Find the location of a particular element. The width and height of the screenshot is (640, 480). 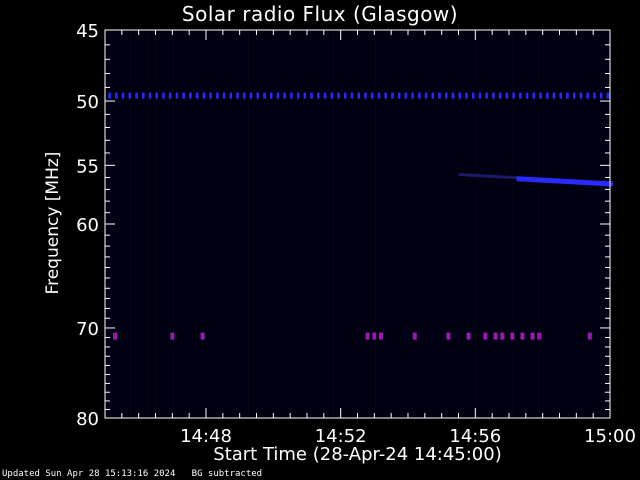

y-axis-label: Frequency [MHz] is located at coordinates (53, 223).